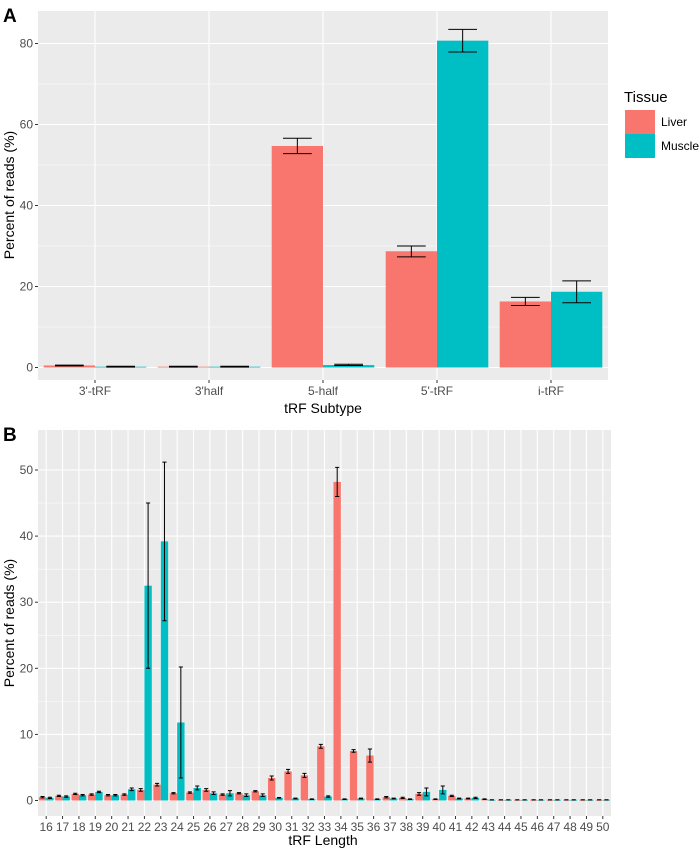 This screenshot has width=699, height=850. I want to click on bar-liver-3-trf, so click(69, 366).